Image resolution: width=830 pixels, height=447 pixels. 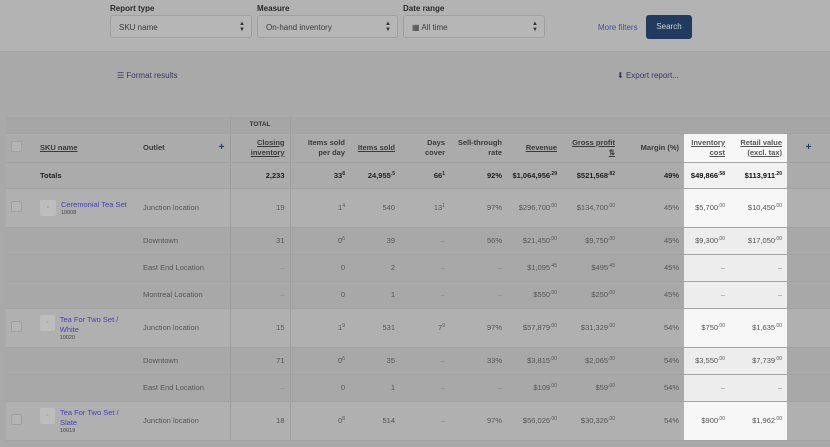 What do you see at coordinates (591, 268) in the screenshot?
I see `cell-gross-profit: $495.45` at bounding box center [591, 268].